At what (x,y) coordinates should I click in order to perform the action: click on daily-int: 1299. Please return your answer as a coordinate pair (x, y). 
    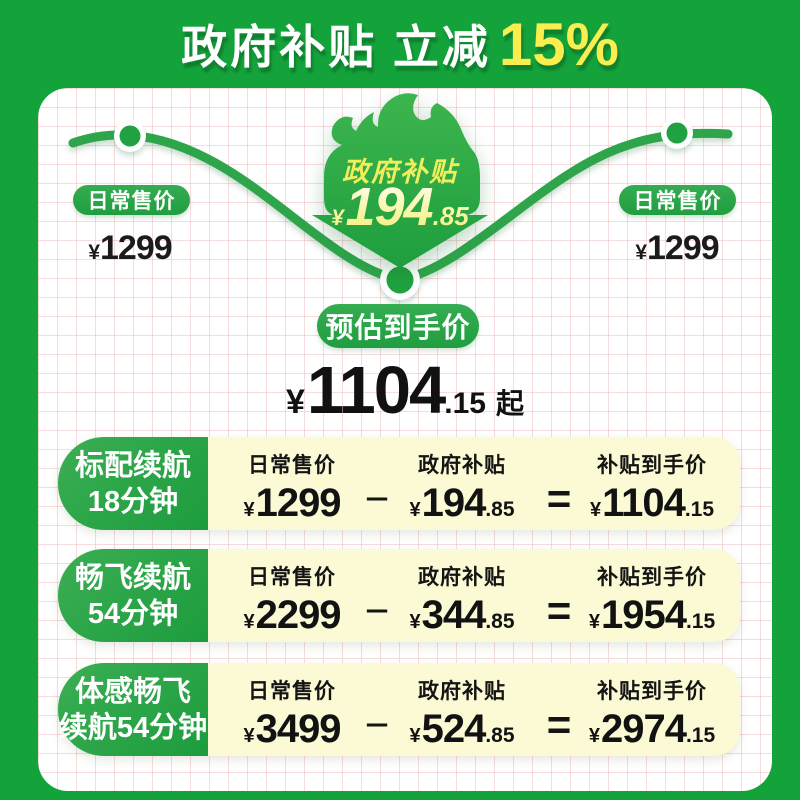
    Looking at the image, I should click on (298, 503).